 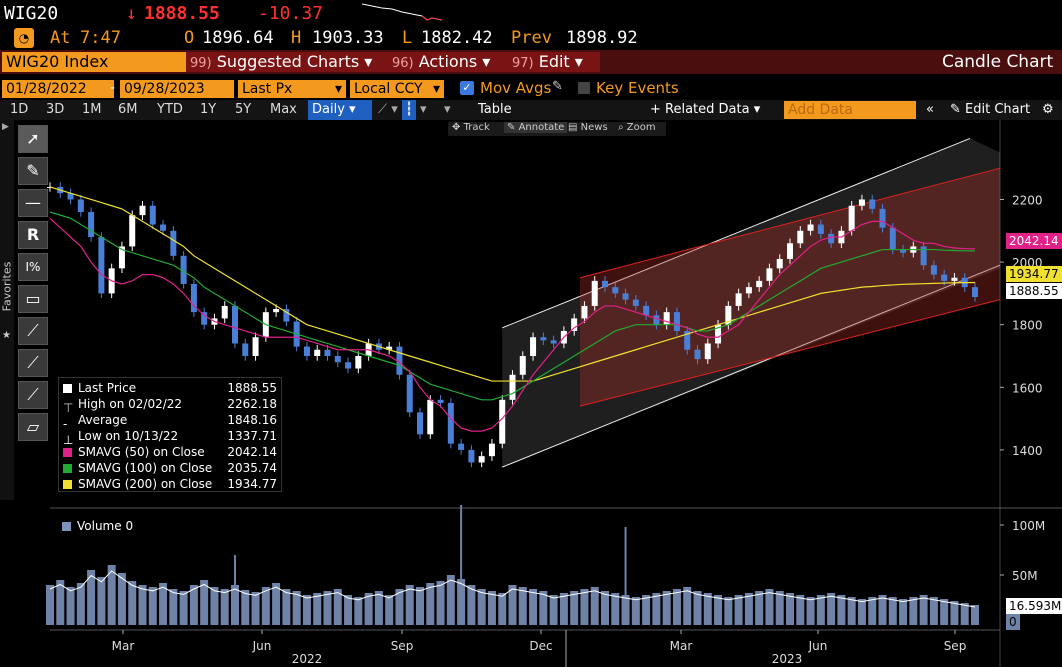 What do you see at coordinates (283, 109) in the screenshot?
I see `period-max: Max` at bounding box center [283, 109].